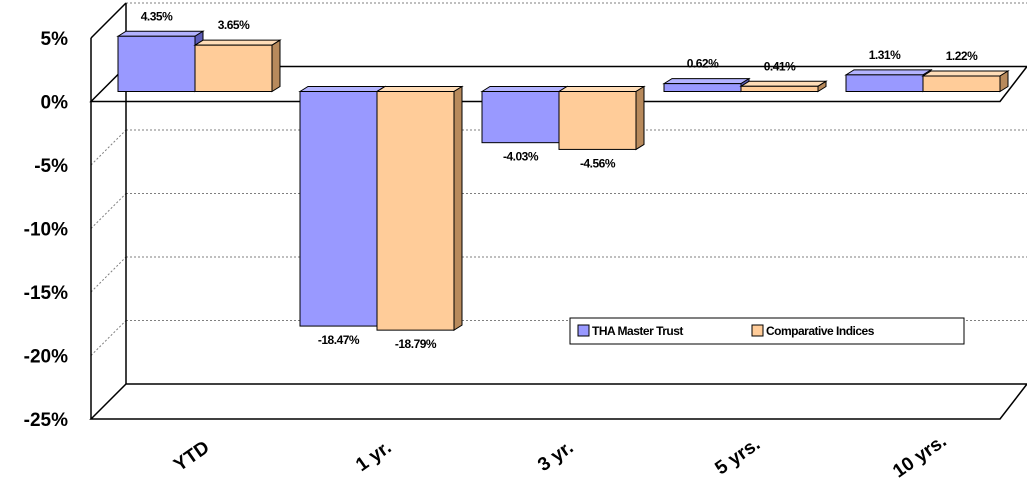 Image resolution: width=1027 pixels, height=501 pixels. Describe the element at coordinates (339, 340) in the screenshot. I see `data-label: -18.47%` at that location.